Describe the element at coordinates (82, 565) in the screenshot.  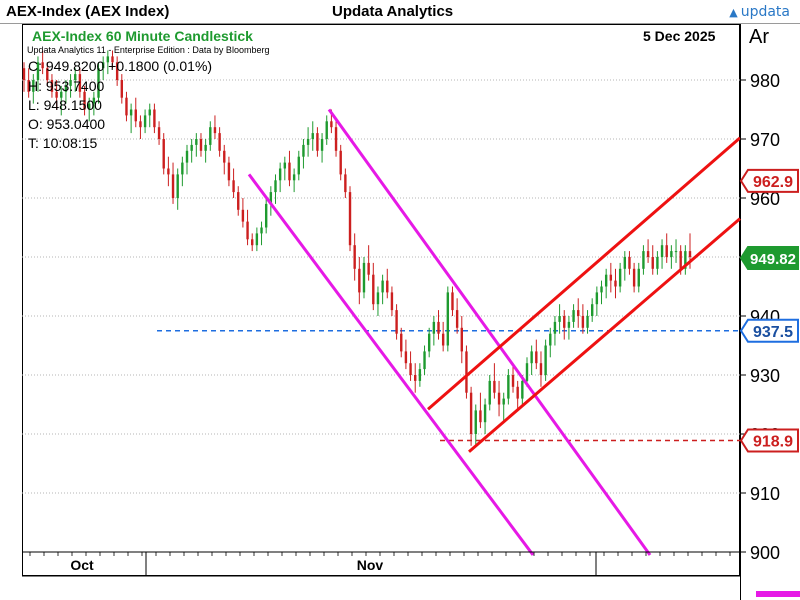
I see `x-tick-label: Oct` at that location.